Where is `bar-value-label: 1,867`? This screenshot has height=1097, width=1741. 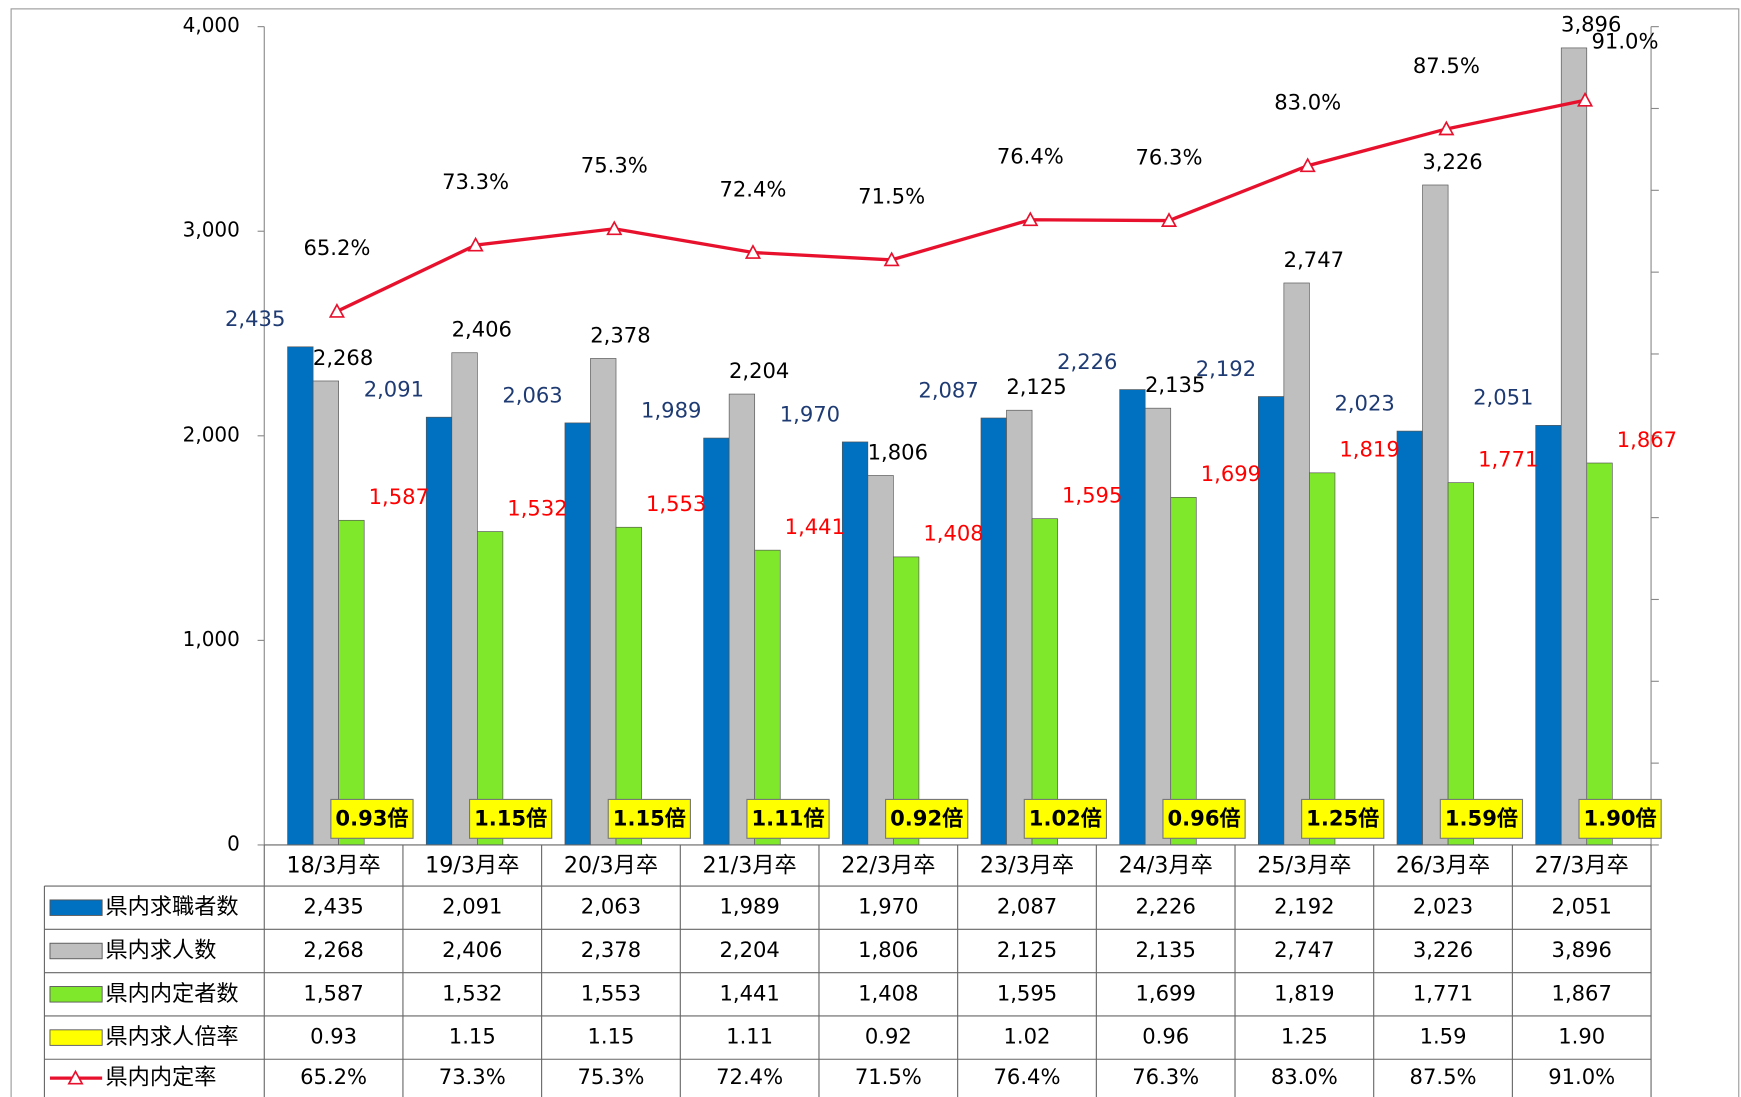 bar-value-label: 1,867 is located at coordinates (1647, 439).